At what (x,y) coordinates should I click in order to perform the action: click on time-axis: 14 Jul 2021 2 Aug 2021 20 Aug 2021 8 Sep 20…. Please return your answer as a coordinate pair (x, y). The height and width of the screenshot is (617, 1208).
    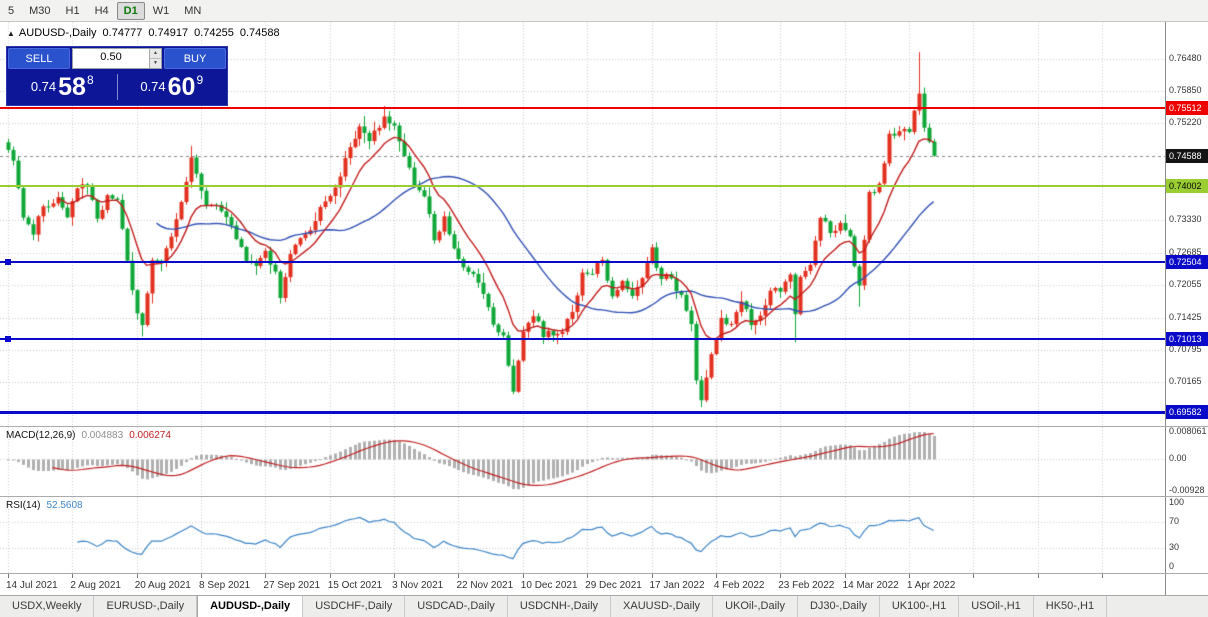
    Looking at the image, I should click on (582, 584).